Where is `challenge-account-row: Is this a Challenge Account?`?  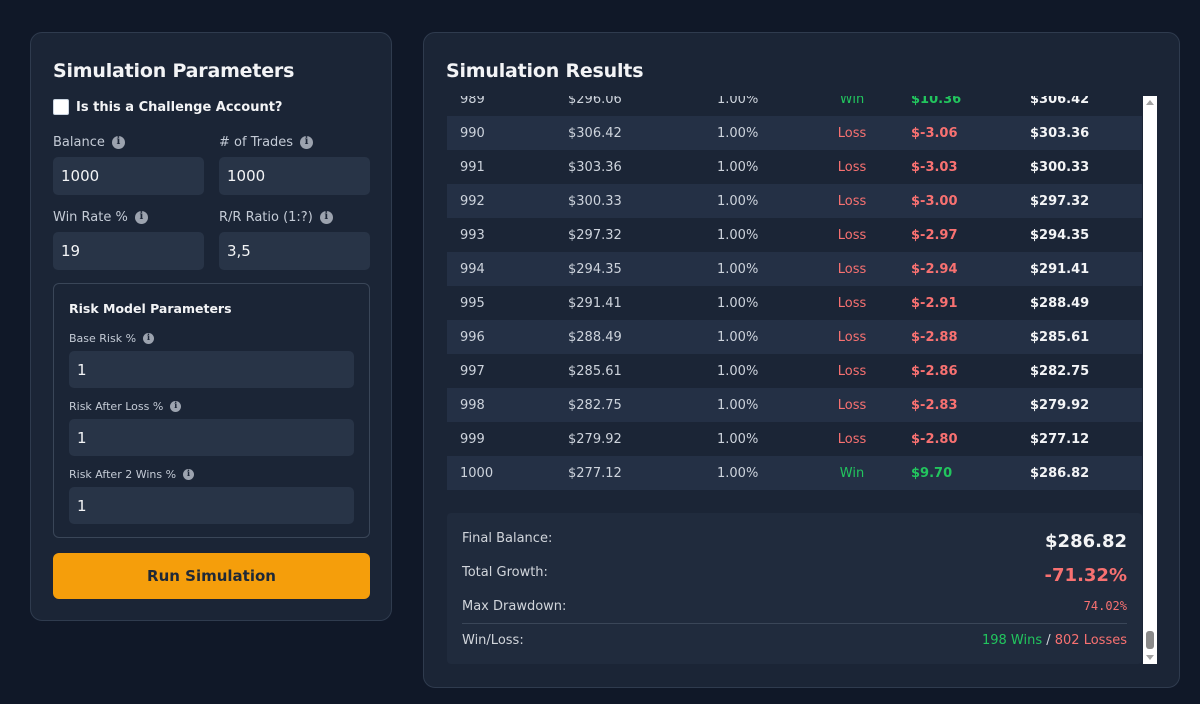 challenge-account-row: Is this a Challenge Account? is located at coordinates (167, 107).